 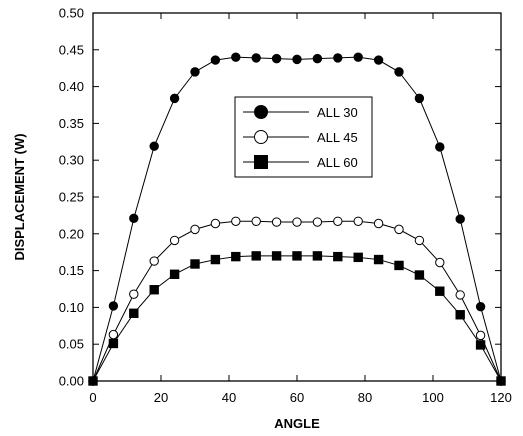 What do you see at coordinates (71, 381) in the screenshot?
I see `y-tick-label: 0.00` at bounding box center [71, 381].